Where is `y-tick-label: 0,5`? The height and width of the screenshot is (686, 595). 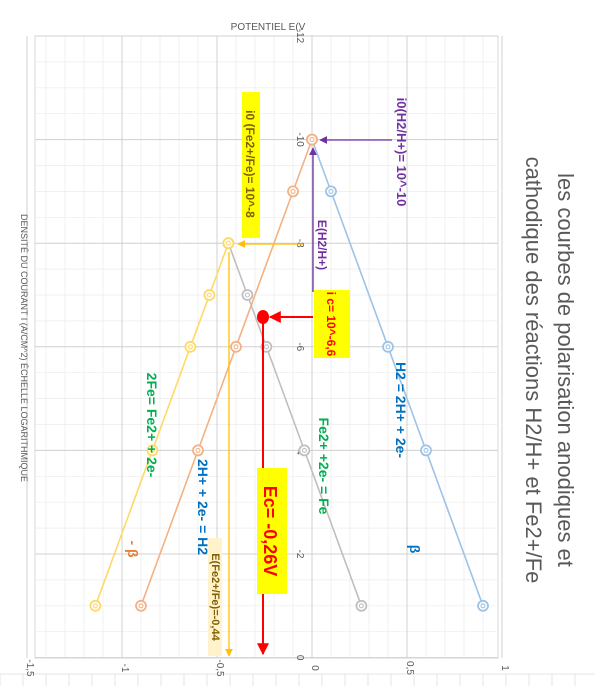
y-tick-label: 0,5 is located at coordinates (409, 668).